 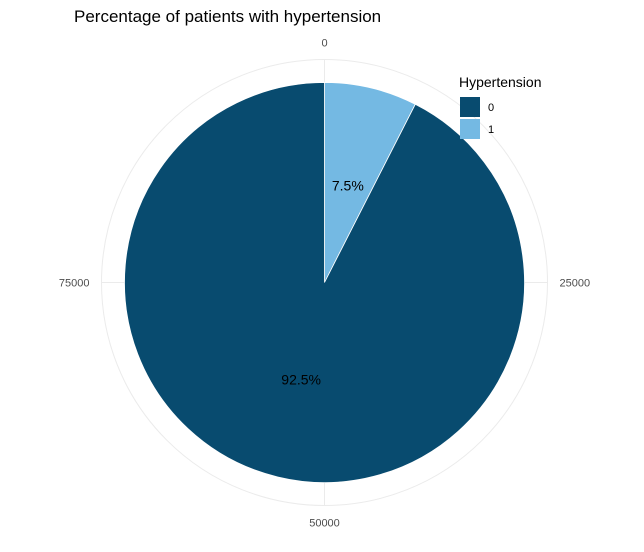 What do you see at coordinates (500, 82) in the screenshot?
I see `legend-title: Hypertension` at bounding box center [500, 82].